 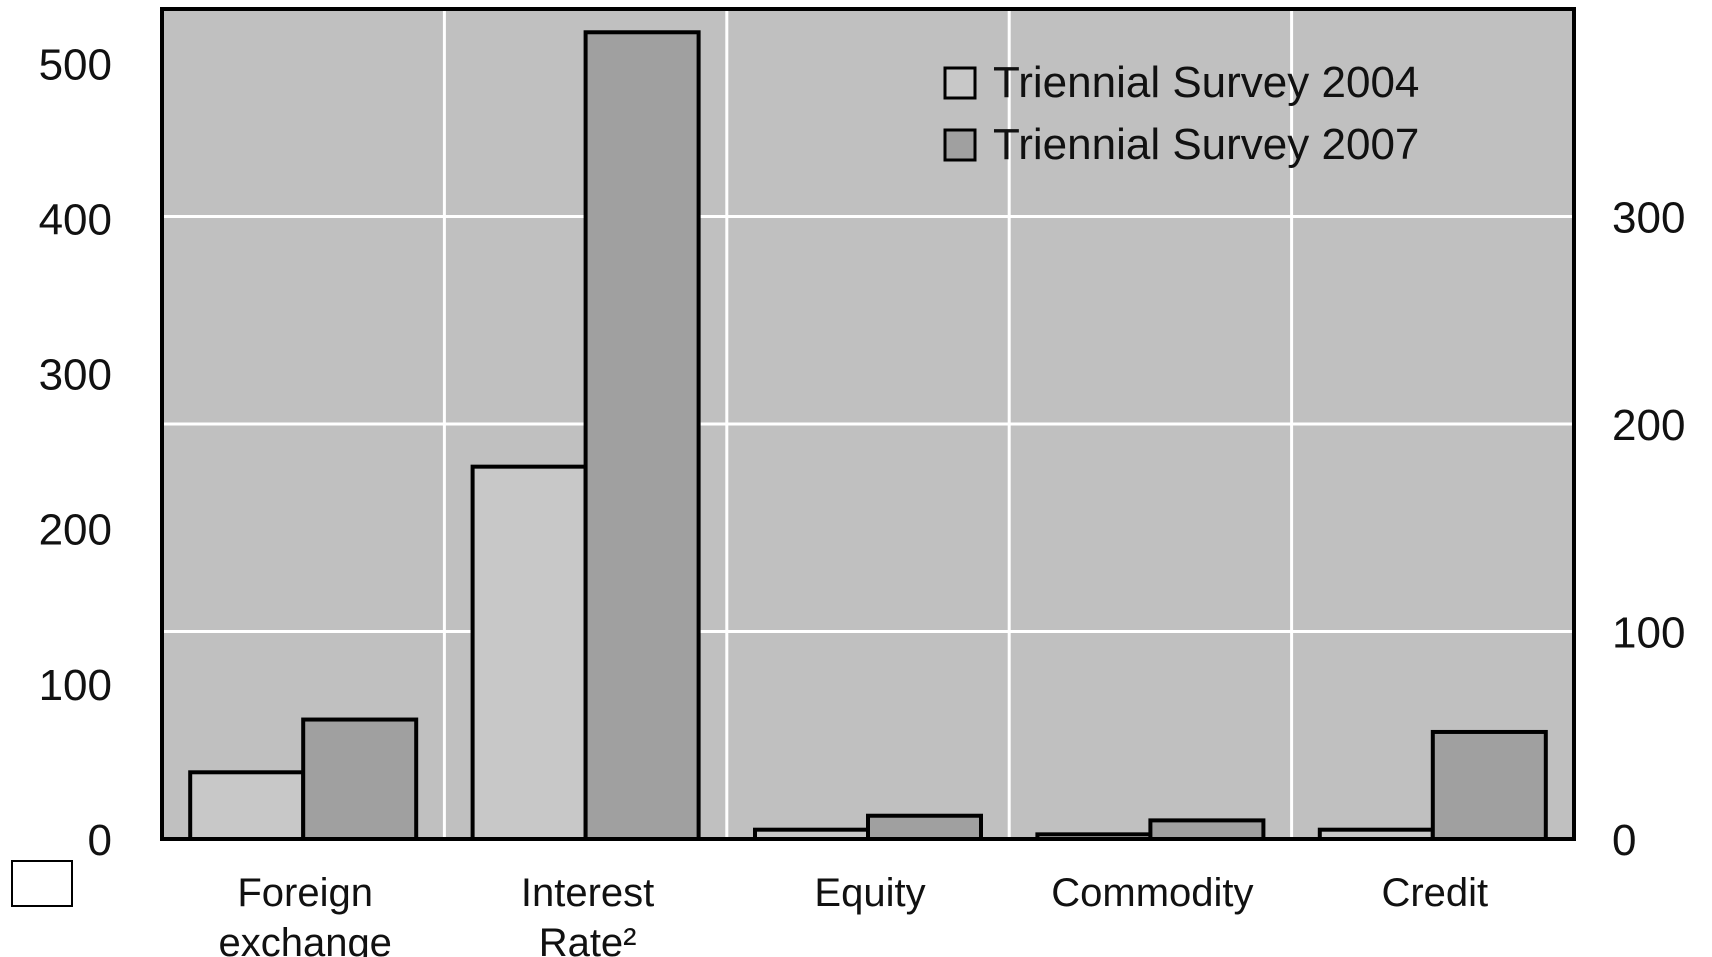 I want to click on category-label: exchange, so click(x=304, y=939).